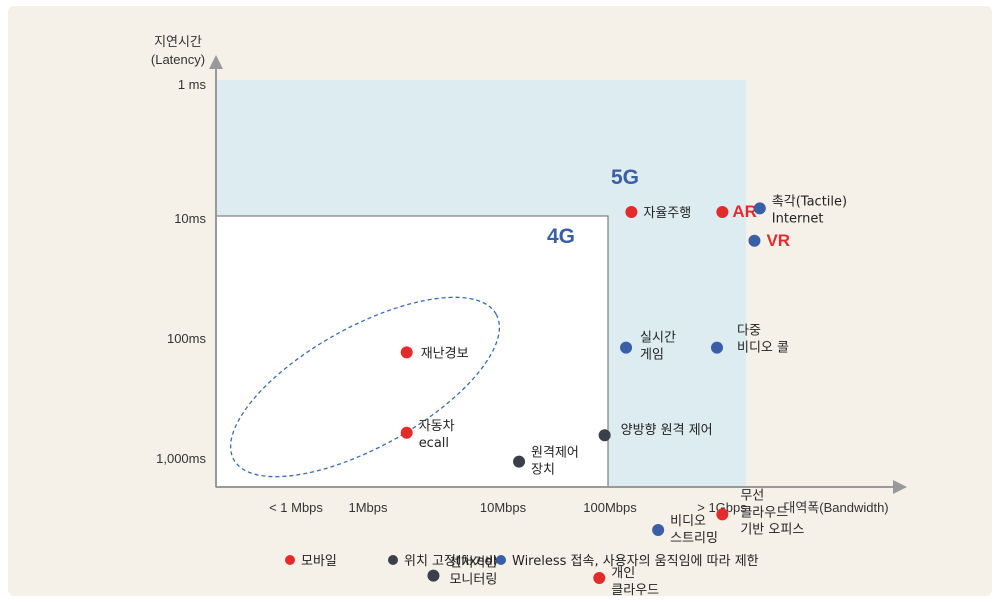  I want to click on region-label-5g: 5G, so click(625, 177).